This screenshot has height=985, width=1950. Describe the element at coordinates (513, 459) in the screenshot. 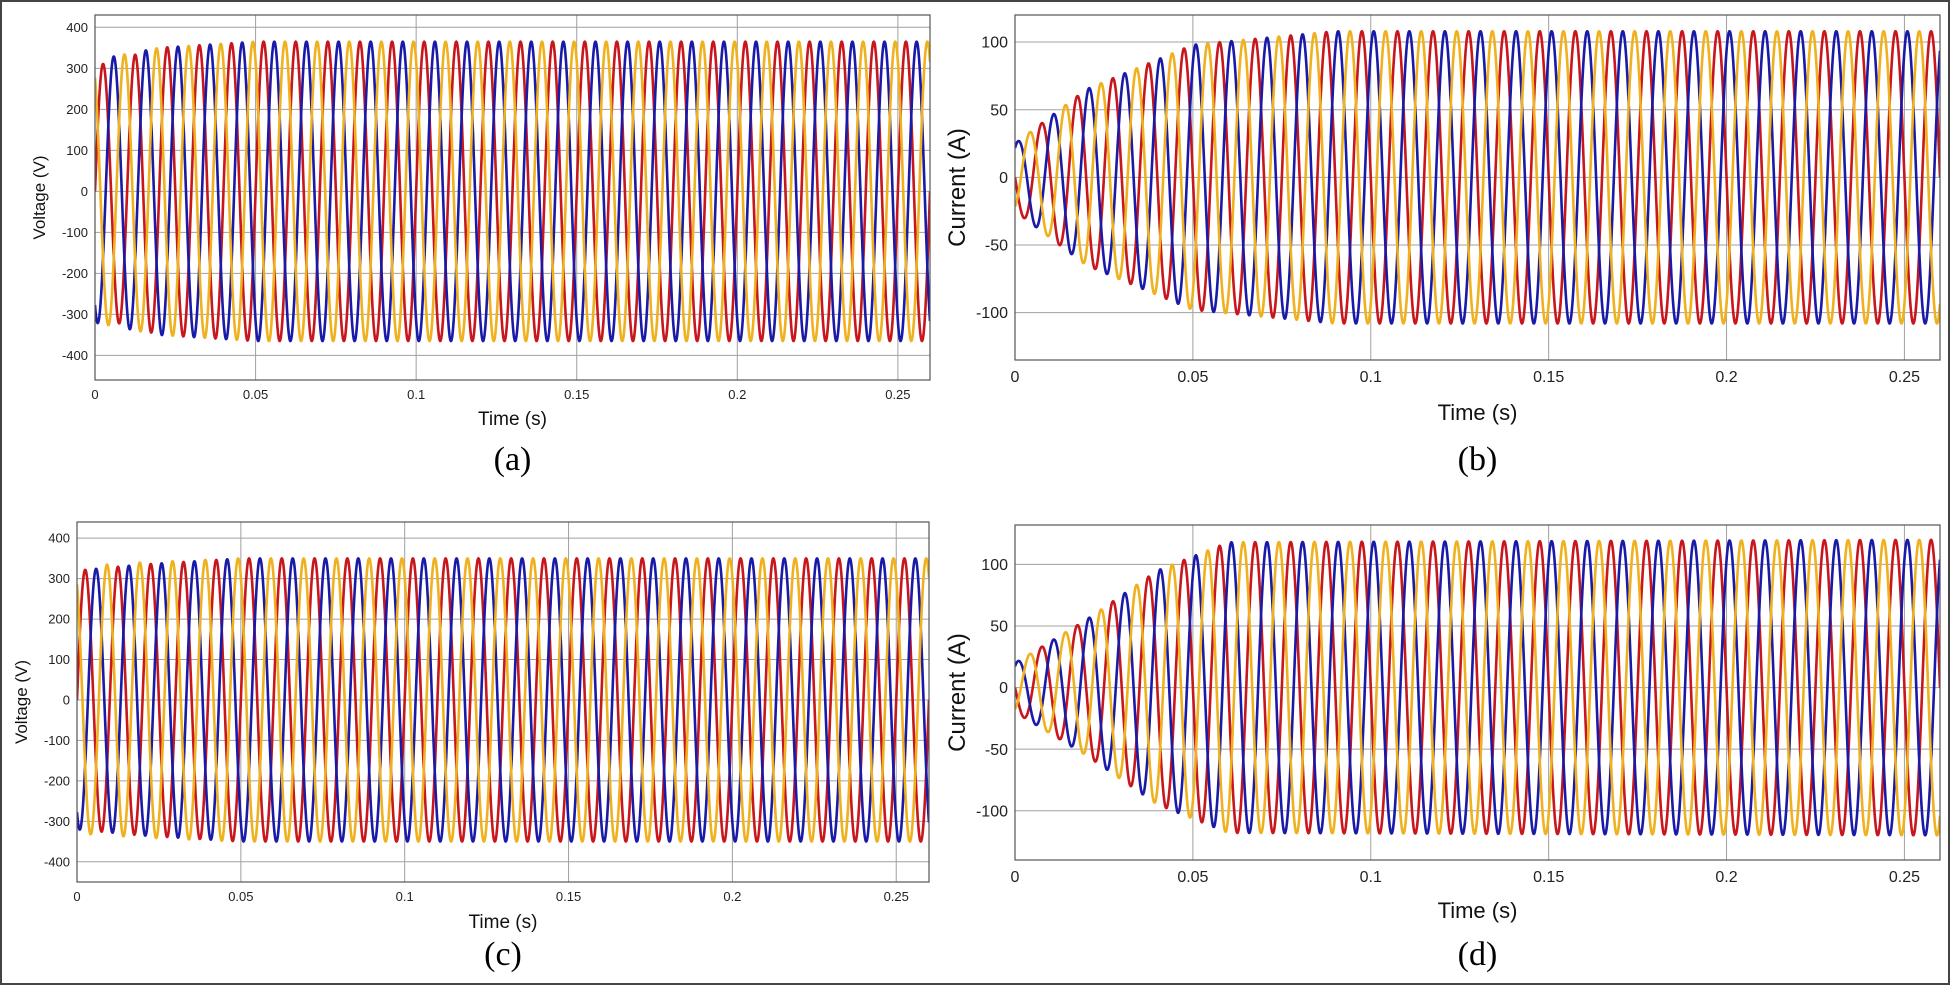

I see `panel-caption: (a)` at that location.